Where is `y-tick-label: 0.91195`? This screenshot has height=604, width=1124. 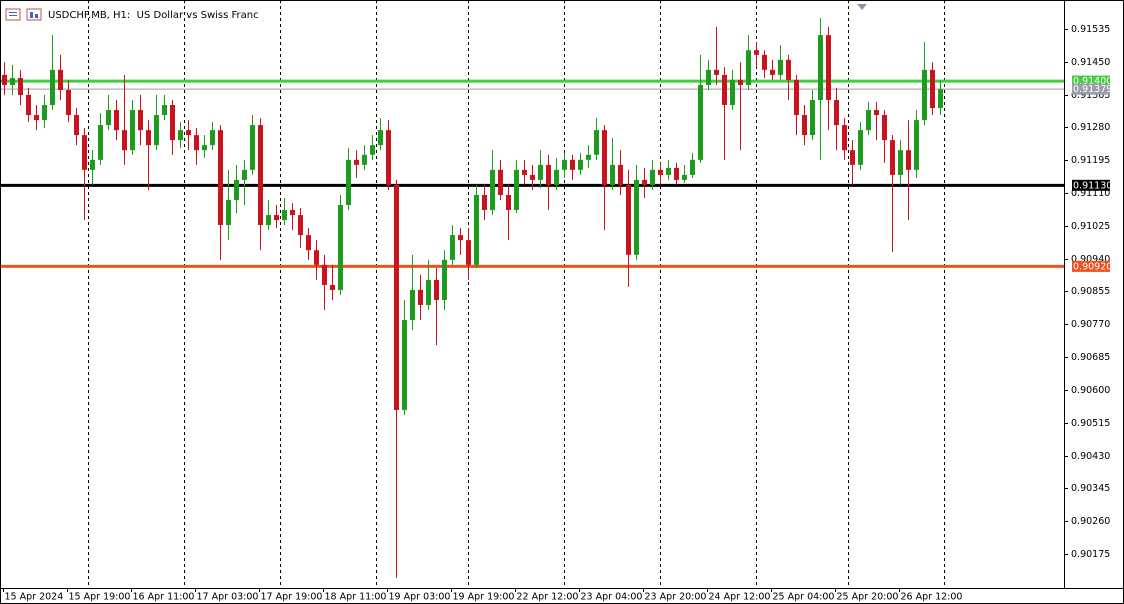 y-tick-label: 0.91195 is located at coordinates (1090, 160).